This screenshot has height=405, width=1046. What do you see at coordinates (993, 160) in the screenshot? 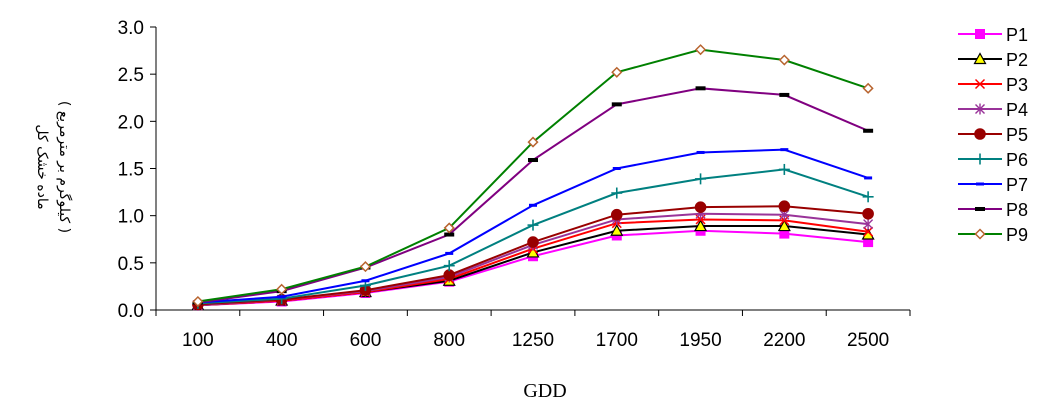
I see `legend-item-p6: P6` at bounding box center [993, 160].